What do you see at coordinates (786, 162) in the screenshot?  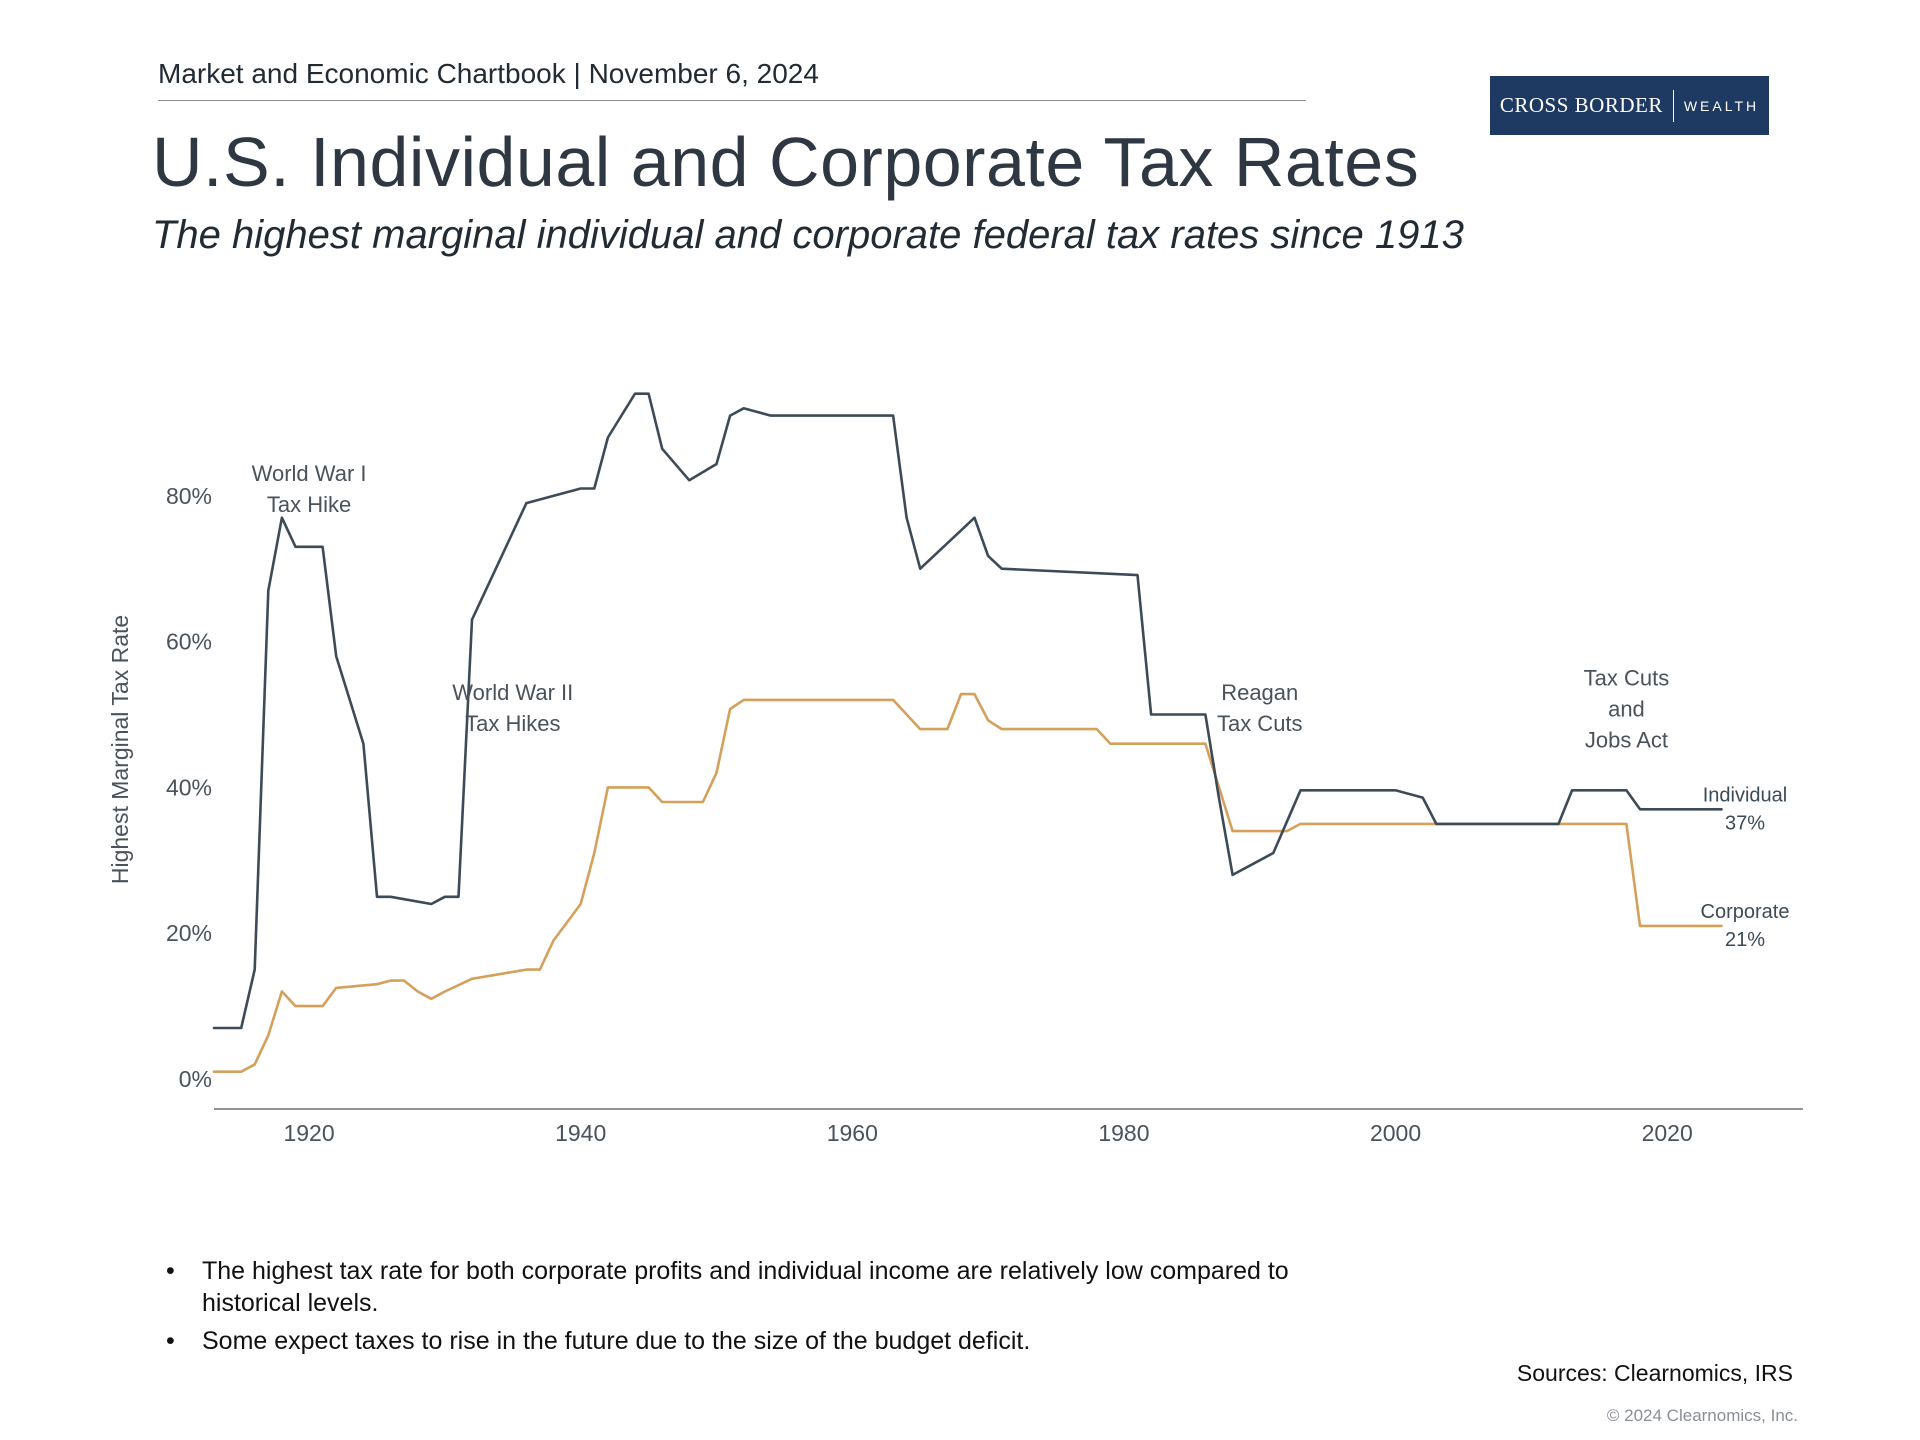 I see `page-title: U.S. Individual and Corporate Tax Rates` at bounding box center [786, 162].